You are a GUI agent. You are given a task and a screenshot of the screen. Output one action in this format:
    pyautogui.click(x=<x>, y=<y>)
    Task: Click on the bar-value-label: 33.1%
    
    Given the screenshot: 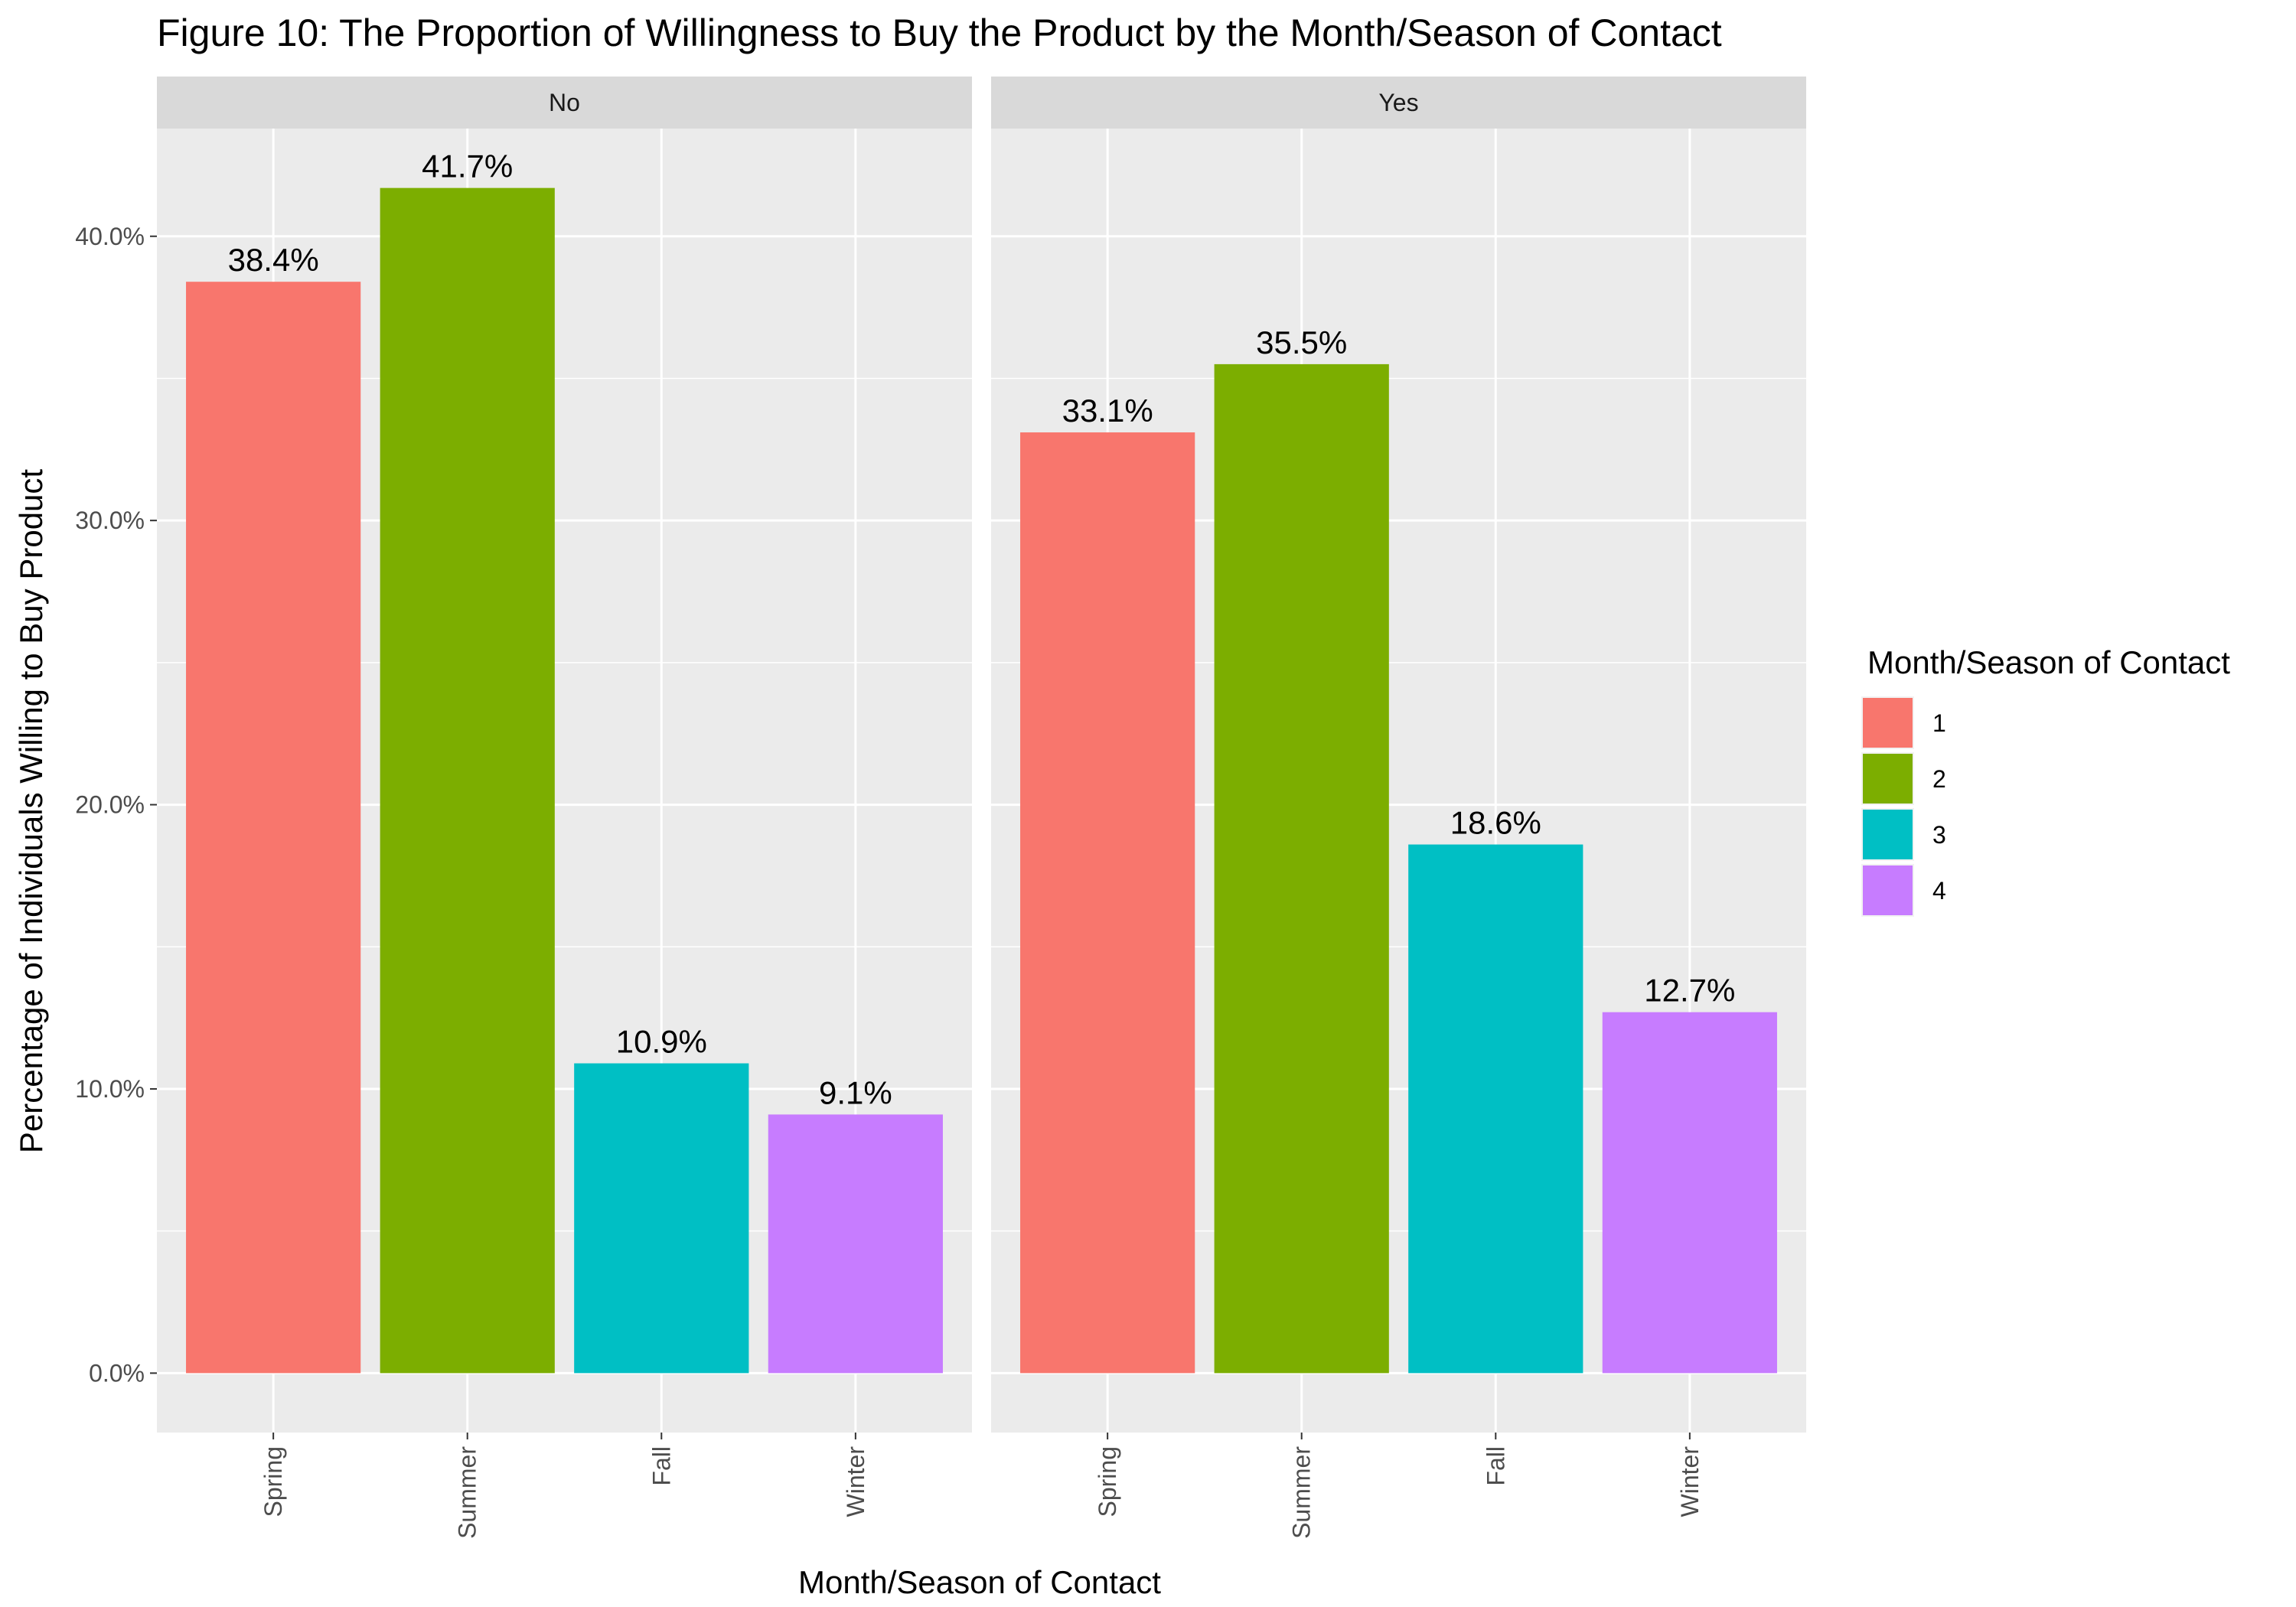 What is the action you would take?
    pyautogui.click(x=1107, y=411)
    